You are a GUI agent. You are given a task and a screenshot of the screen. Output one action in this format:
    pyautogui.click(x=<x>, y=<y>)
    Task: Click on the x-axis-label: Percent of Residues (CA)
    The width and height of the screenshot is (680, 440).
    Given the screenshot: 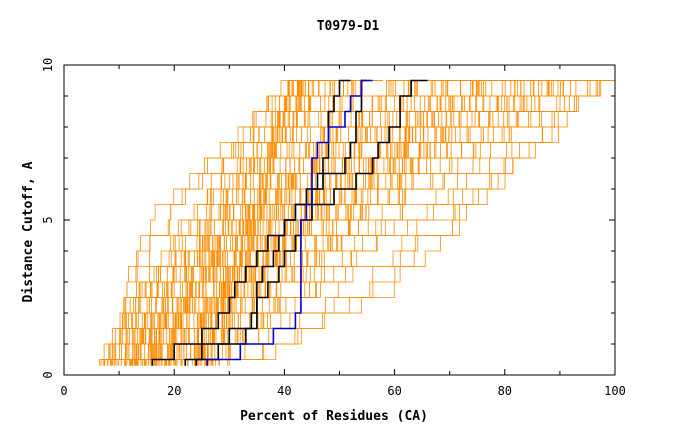 What is the action you would take?
    pyautogui.click(x=334, y=416)
    